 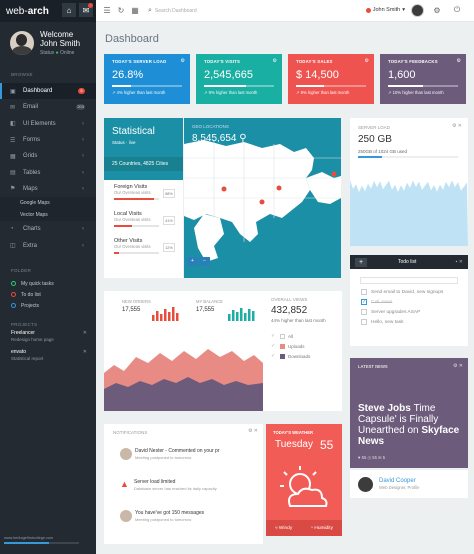 What do you see at coordinates (437, 10) in the screenshot?
I see `gear-icon: ⚙` at bounding box center [437, 10].